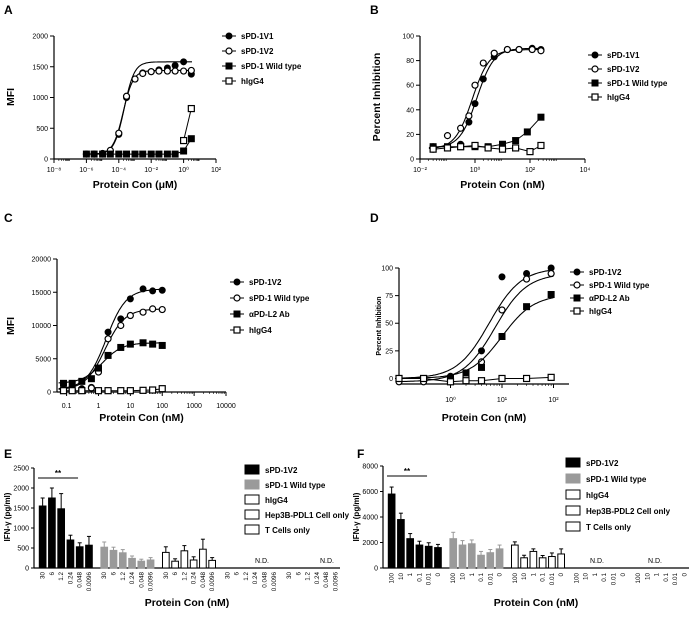  I want to click on legend-entry: T Cells only, so click(598, 526).